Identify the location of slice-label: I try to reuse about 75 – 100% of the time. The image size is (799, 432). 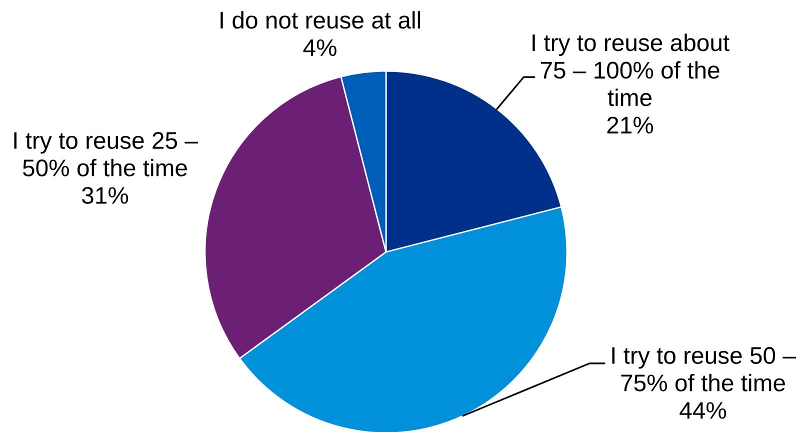
(631, 70).